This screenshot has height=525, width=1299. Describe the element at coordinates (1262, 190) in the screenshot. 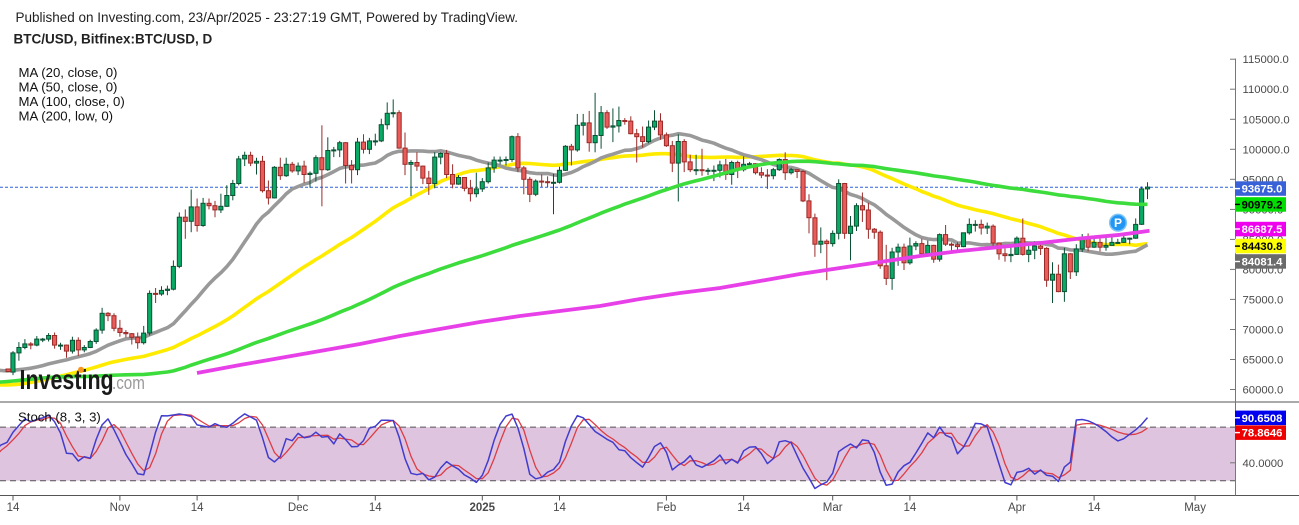

I see `svg-text: 93675.0` at that location.